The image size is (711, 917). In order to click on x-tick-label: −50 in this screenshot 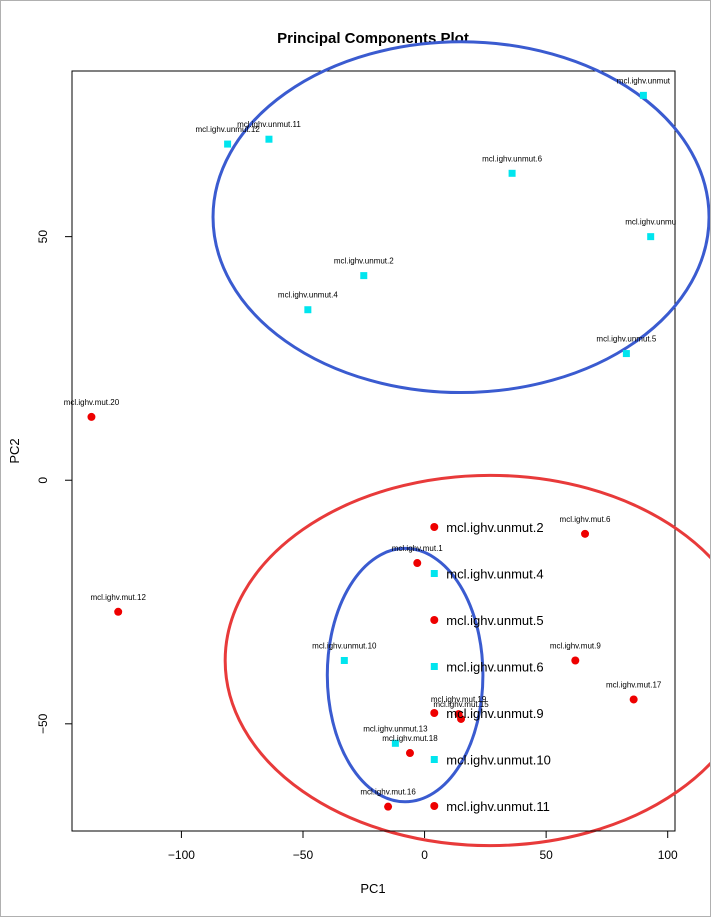, I will do `click(303, 855)`.